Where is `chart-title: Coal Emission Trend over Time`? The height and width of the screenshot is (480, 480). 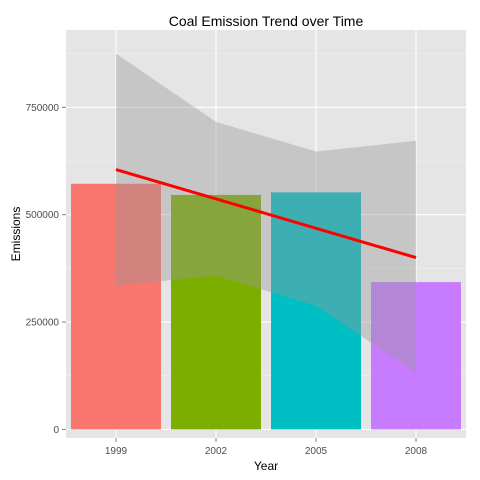 chart-title: Coal Emission Trend over Time is located at coordinates (266, 21).